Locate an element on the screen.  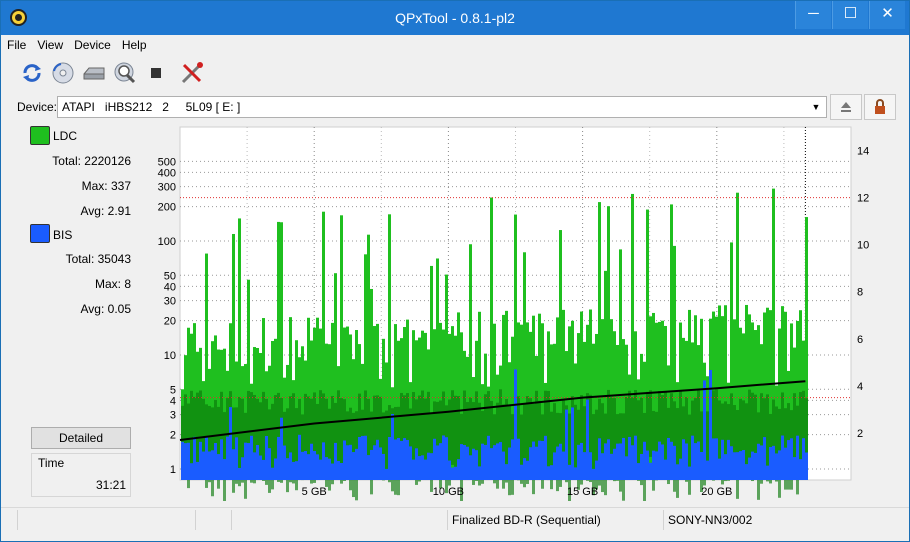
settings-icon is located at coordinates (192, 73).